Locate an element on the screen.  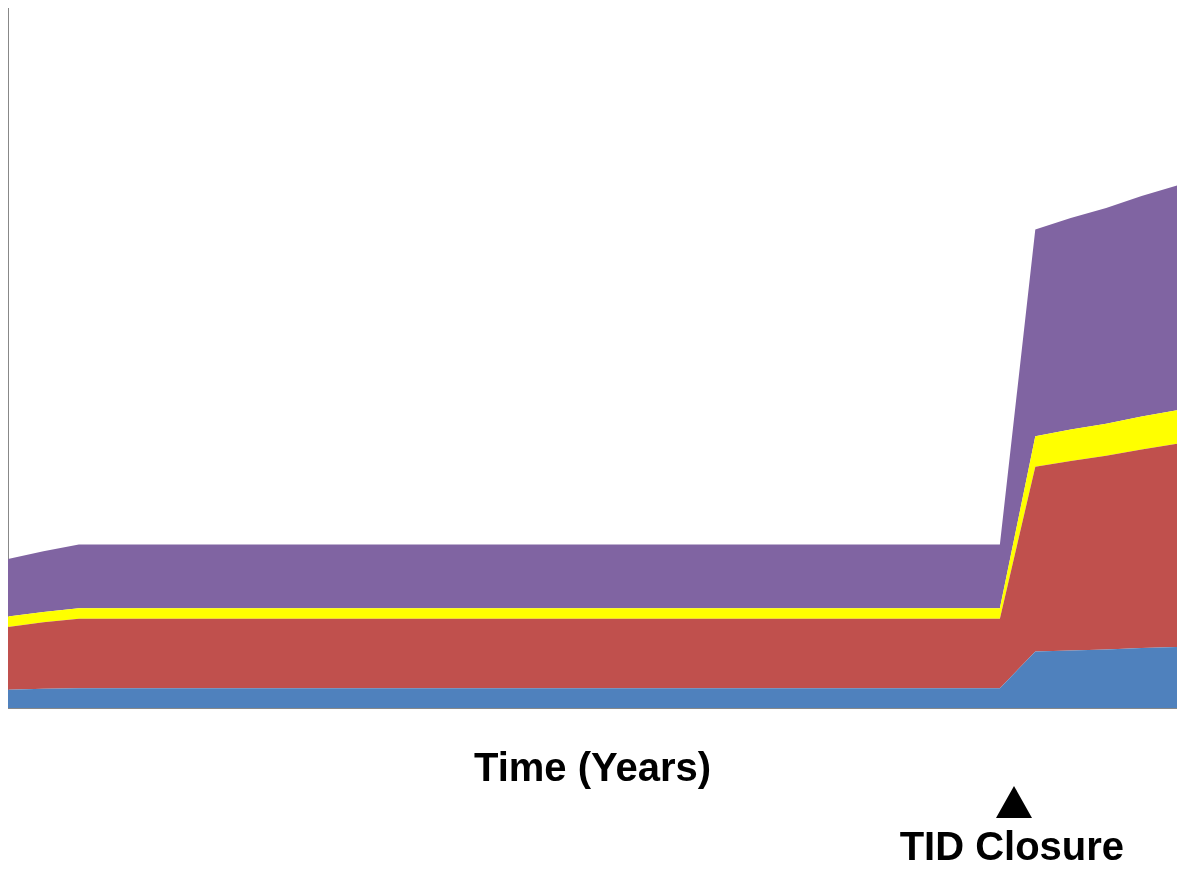
x-axis-title: Time (Years) is located at coordinates (592, 767).